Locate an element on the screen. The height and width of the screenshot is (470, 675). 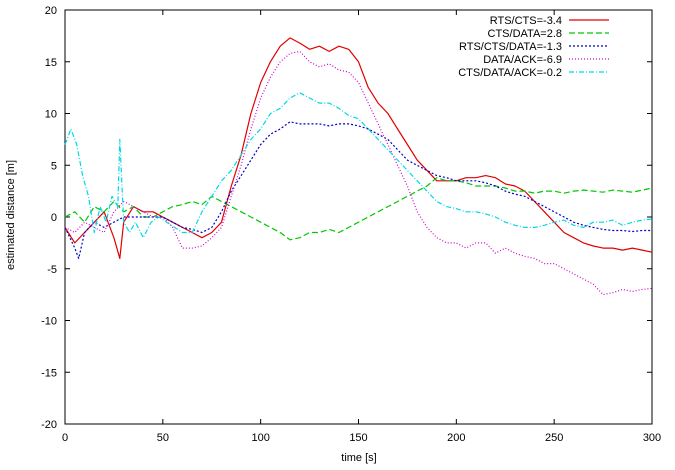
y-tick-label: 5 is located at coordinates (54, 166).